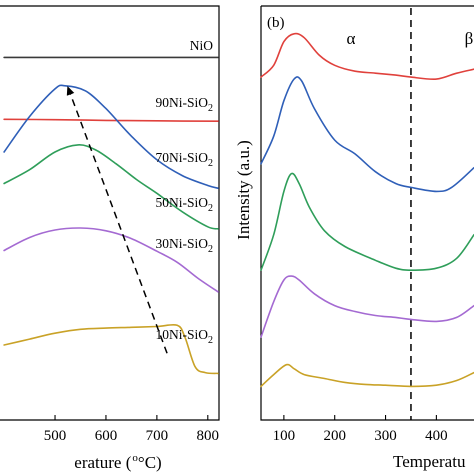  What do you see at coordinates (157, 436) in the screenshot?
I see `left-x-tick-label: 700` at bounding box center [157, 436].